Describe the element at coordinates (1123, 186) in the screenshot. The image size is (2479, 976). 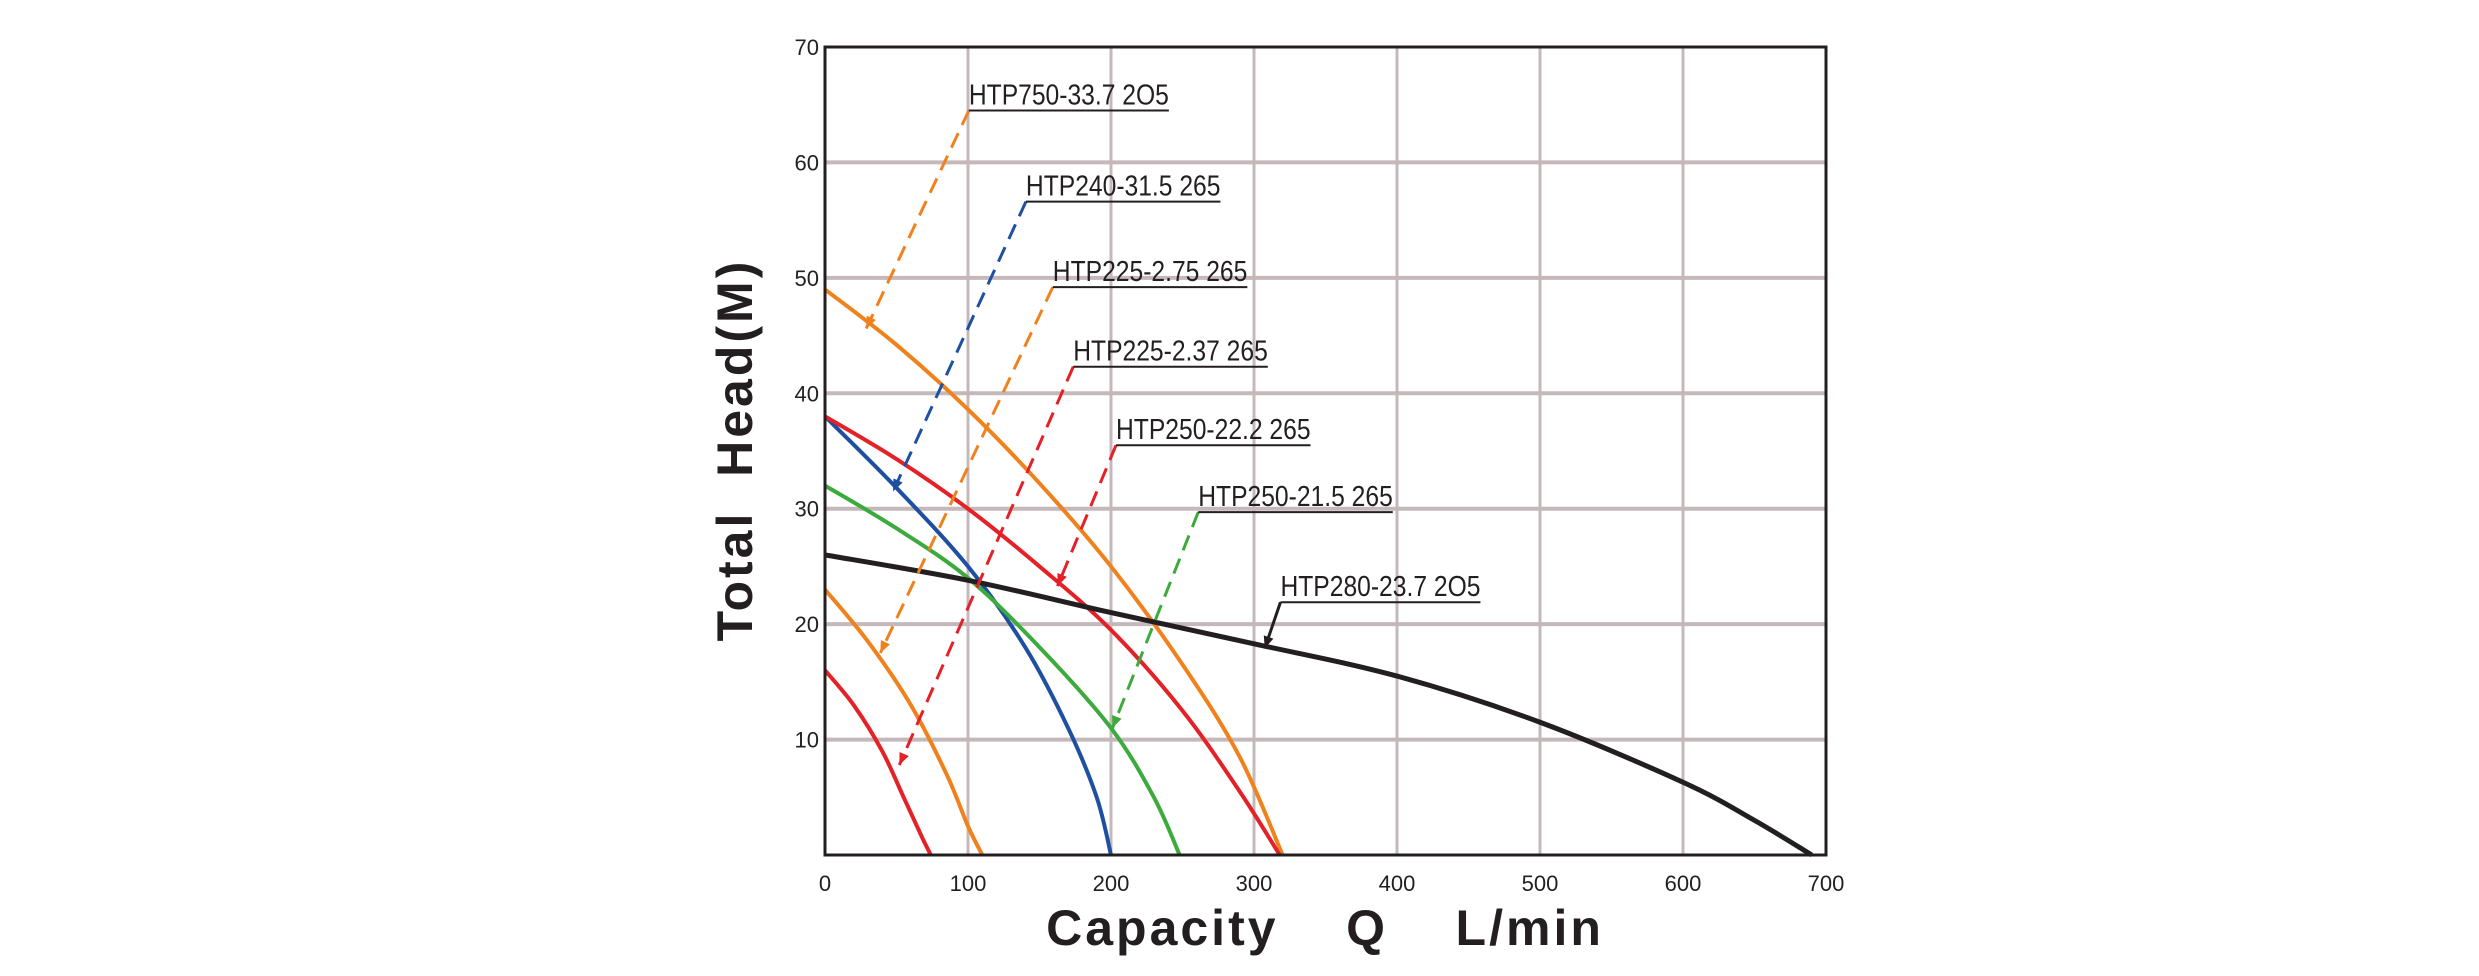
I see `curve-label: HTP240-31.5 265` at that location.